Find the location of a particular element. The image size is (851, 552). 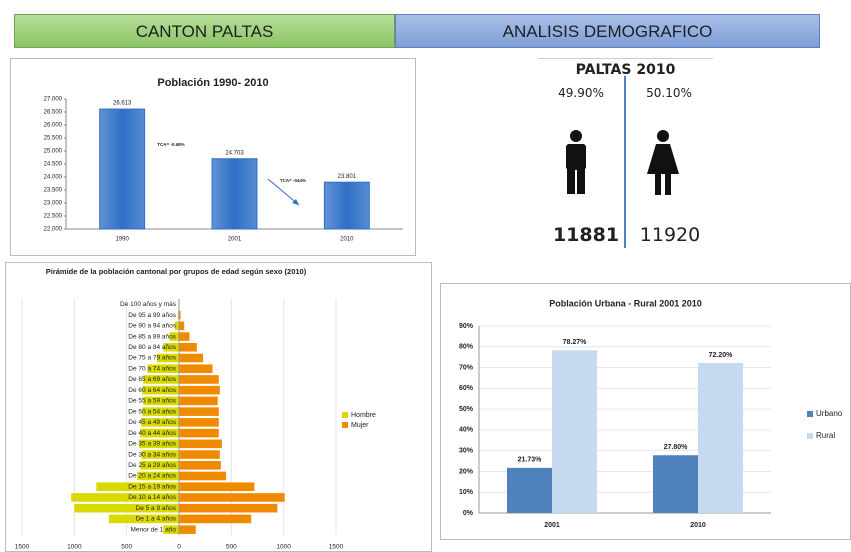

y-tick-label: 90% is located at coordinates (466, 326).